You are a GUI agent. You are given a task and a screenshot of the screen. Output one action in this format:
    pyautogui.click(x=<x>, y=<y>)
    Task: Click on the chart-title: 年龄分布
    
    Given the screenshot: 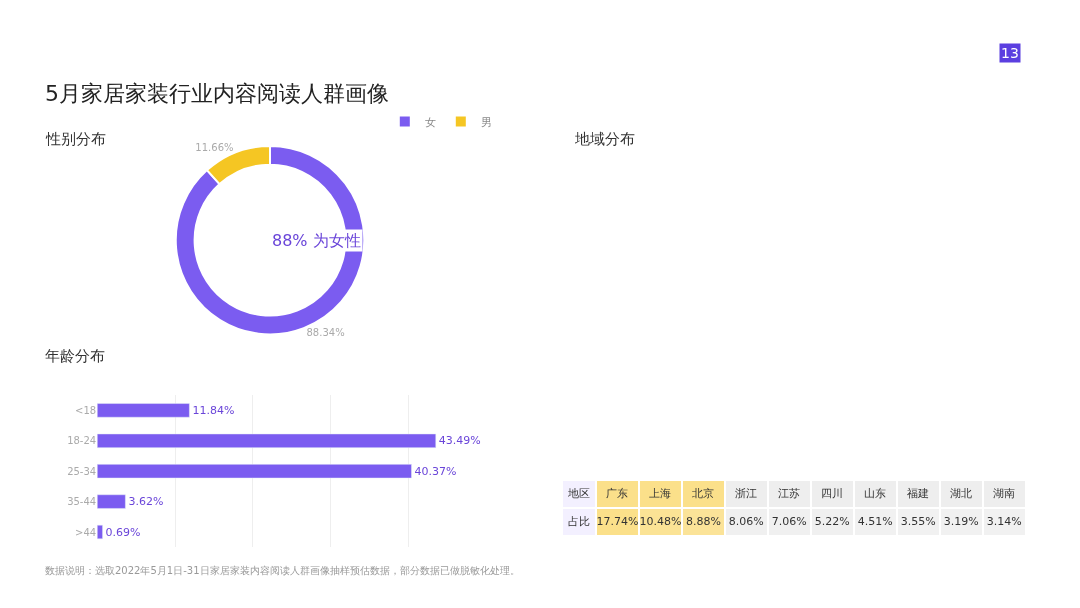 What is the action you would take?
    pyautogui.click(x=75, y=356)
    